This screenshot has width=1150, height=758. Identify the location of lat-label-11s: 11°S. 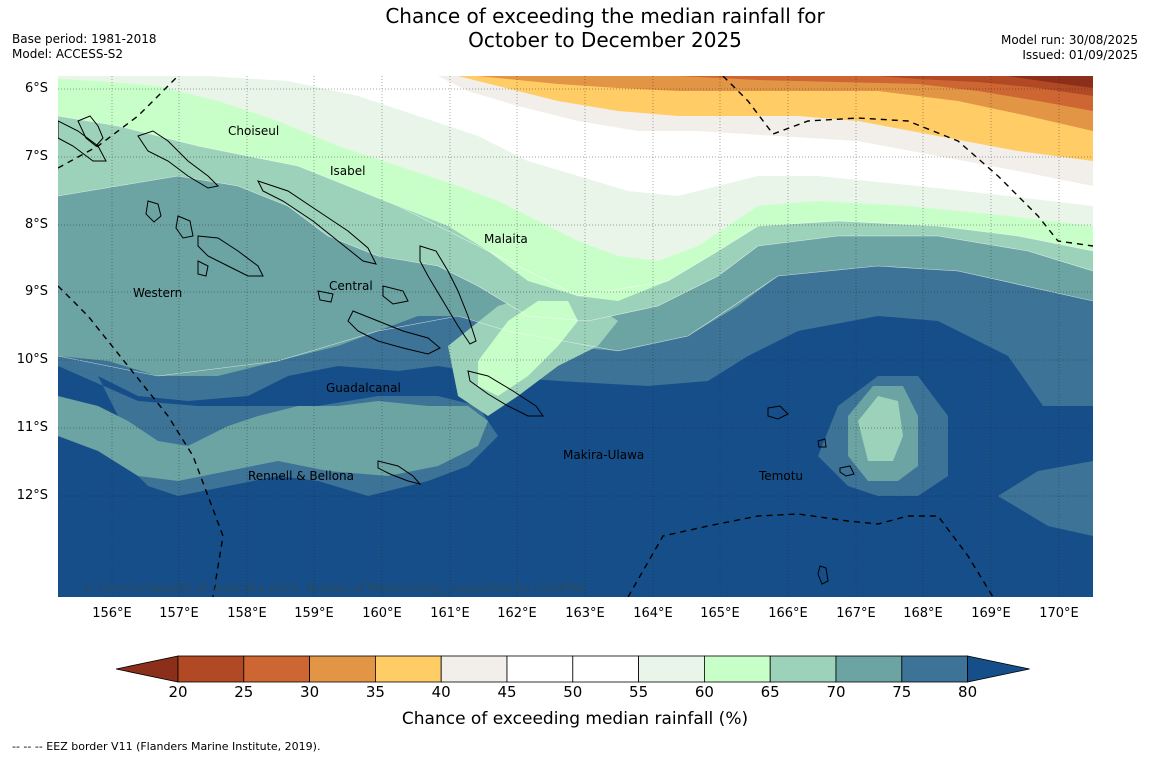
(32, 427).